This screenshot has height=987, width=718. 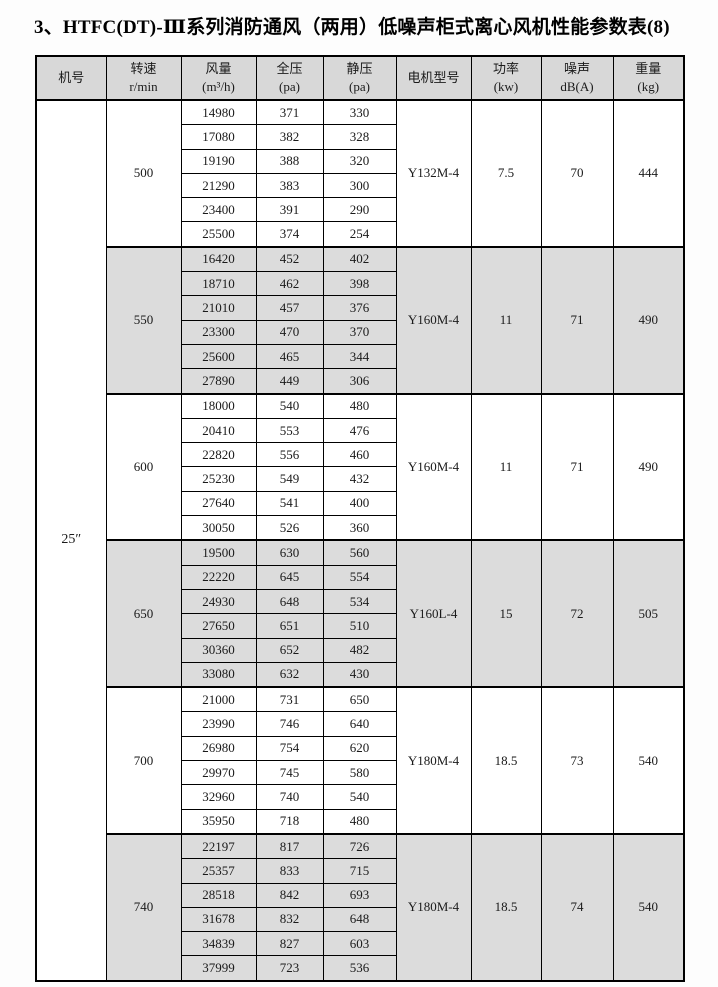 What do you see at coordinates (218, 284) in the screenshot?
I see `flow-cell: 18710` at bounding box center [218, 284].